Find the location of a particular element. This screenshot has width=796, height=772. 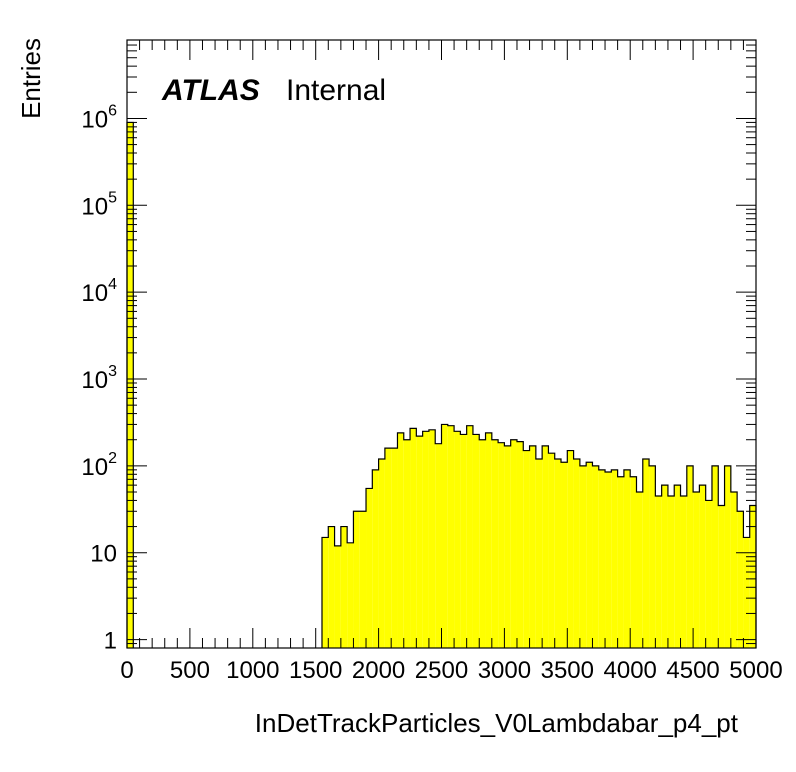

x-tick-label: 0 is located at coordinates (126, 670).